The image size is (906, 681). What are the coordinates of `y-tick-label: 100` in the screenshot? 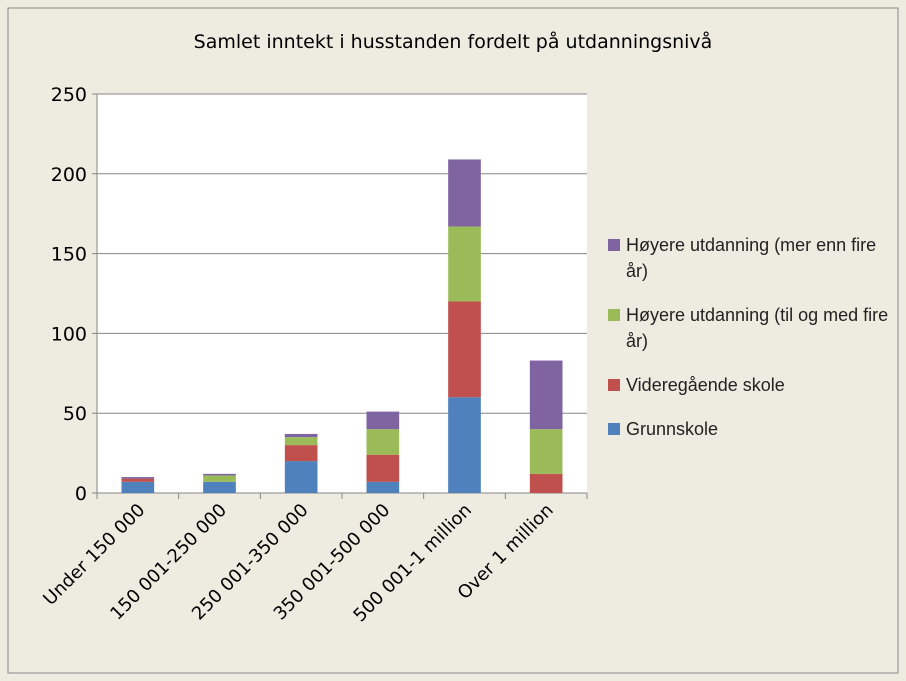 It's located at (69, 334).